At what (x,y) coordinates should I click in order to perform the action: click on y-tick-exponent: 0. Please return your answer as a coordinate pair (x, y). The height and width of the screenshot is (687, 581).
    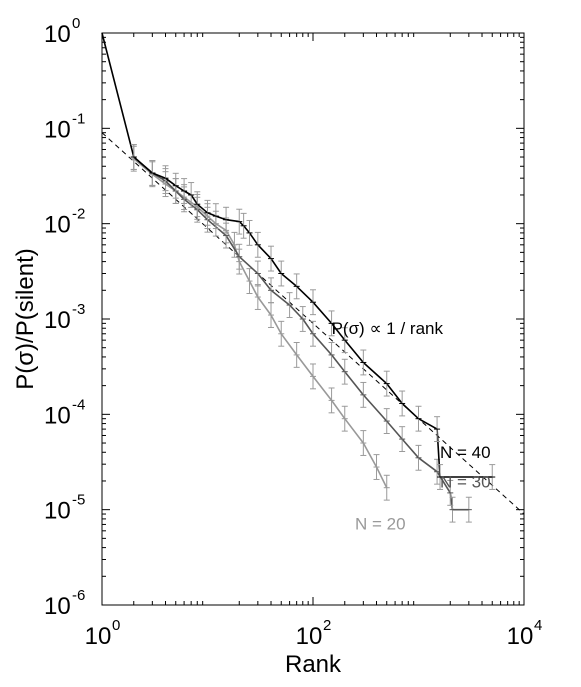
    Looking at the image, I should click on (76, 23).